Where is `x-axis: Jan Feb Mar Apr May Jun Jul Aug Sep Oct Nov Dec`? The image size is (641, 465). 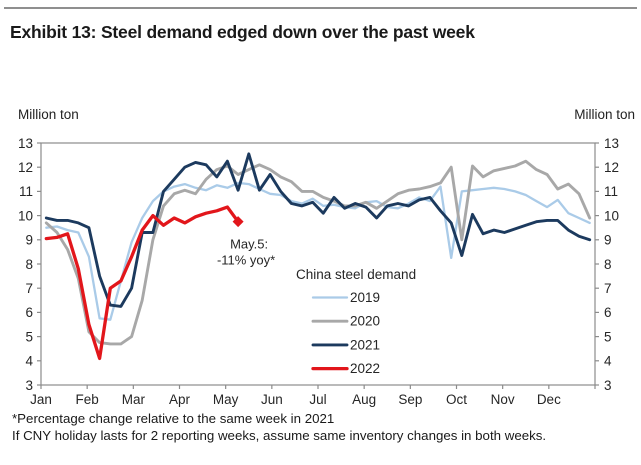 x-axis: Jan Feb Mar Apr May Jun Jul Aug Sep Oct Nov Dec is located at coordinates (313, 396).